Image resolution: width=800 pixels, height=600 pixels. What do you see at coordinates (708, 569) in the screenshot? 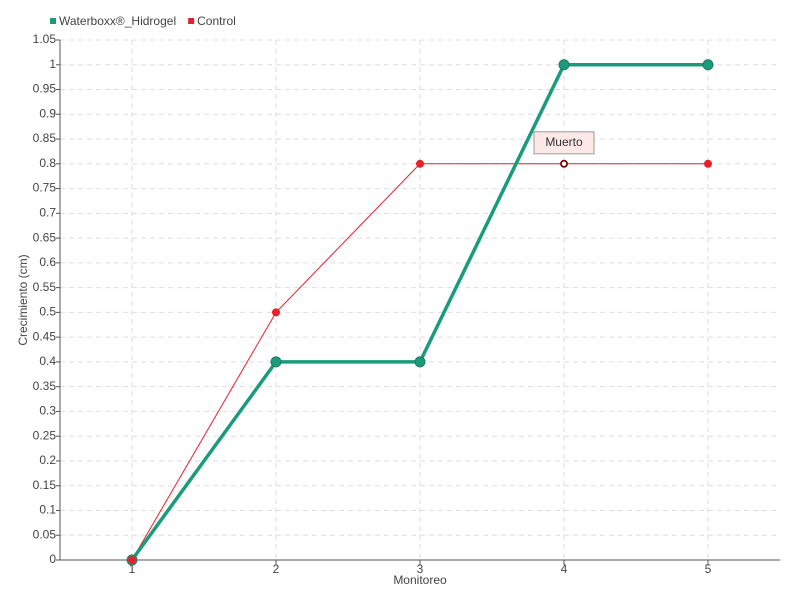
I see `x-tick-label: 5` at bounding box center [708, 569].